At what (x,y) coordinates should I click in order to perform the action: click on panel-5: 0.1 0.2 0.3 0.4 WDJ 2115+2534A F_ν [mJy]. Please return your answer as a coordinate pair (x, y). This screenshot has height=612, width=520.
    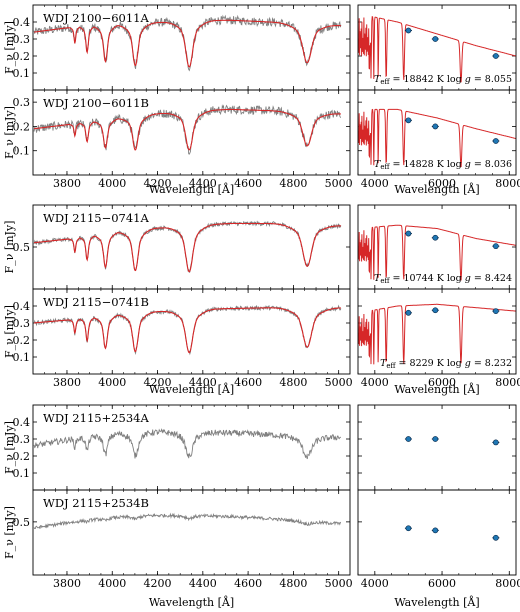
    Looking at the image, I should click on (260, 447).